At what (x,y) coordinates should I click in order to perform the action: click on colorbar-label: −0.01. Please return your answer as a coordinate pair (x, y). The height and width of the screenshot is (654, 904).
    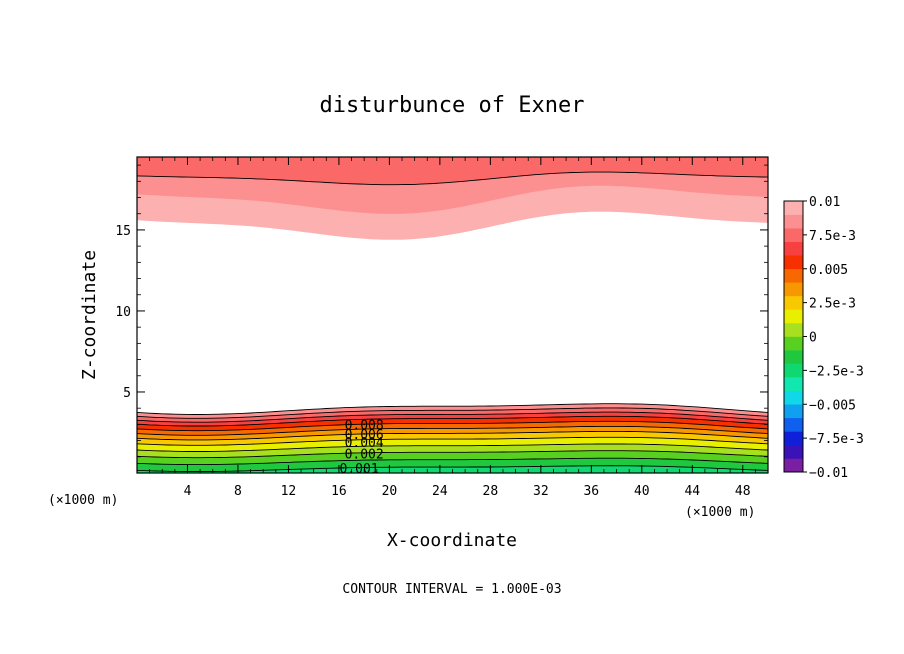
    Looking at the image, I should click on (828, 473).